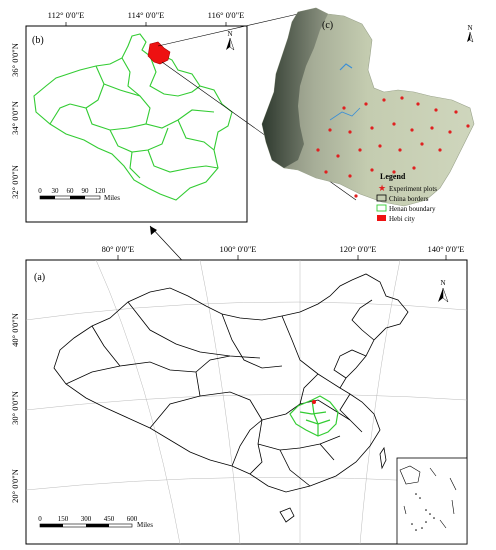 This screenshot has width=496, height=550. What do you see at coordinates (15, 60) in the screenshot?
I see `panel-b-lat-tick-36: 36° 0'0"N` at bounding box center [15, 60].